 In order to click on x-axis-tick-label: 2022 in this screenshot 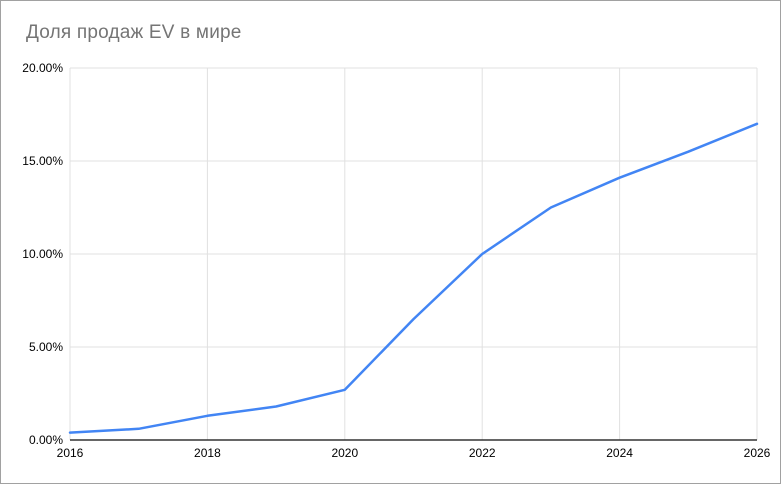, I will do `click(482, 453)`.